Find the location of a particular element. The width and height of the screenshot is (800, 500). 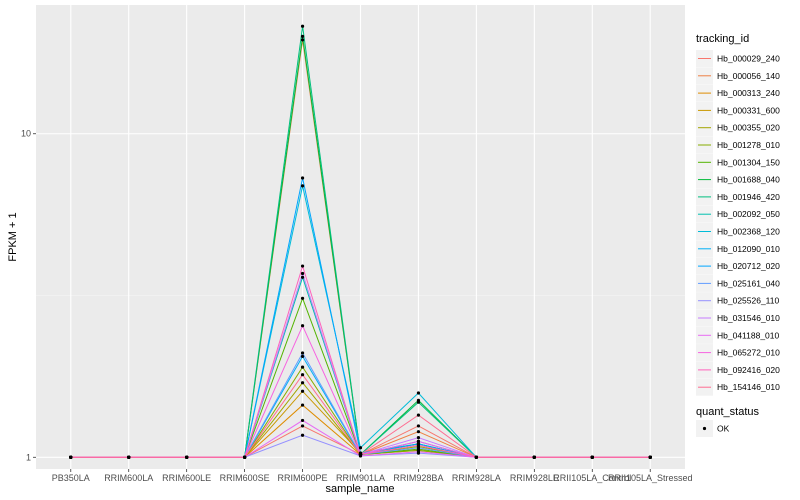

x-tick-label: RRIM600SE is located at coordinates (245, 478).